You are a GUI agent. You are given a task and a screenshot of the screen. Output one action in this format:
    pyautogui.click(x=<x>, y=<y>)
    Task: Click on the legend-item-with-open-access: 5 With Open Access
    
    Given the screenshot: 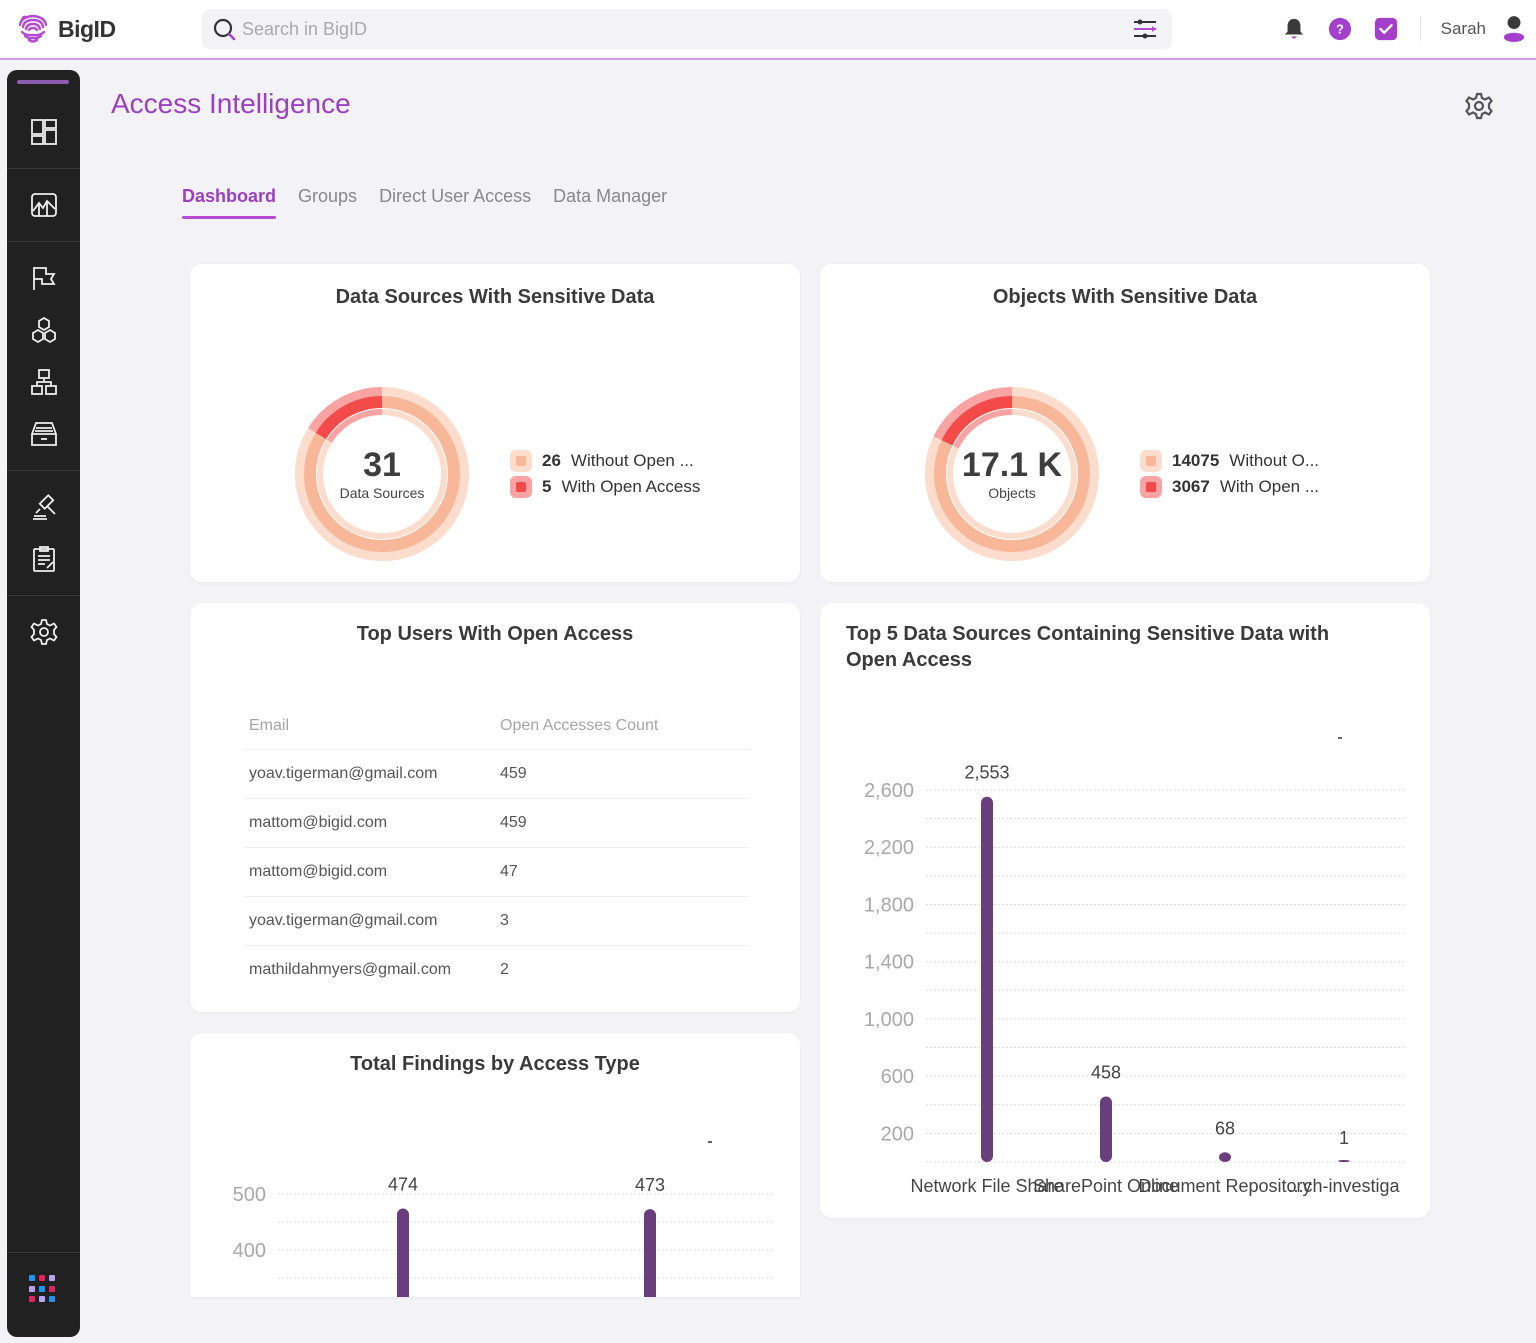 What is the action you would take?
    pyautogui.click(x=605, y=487)
    